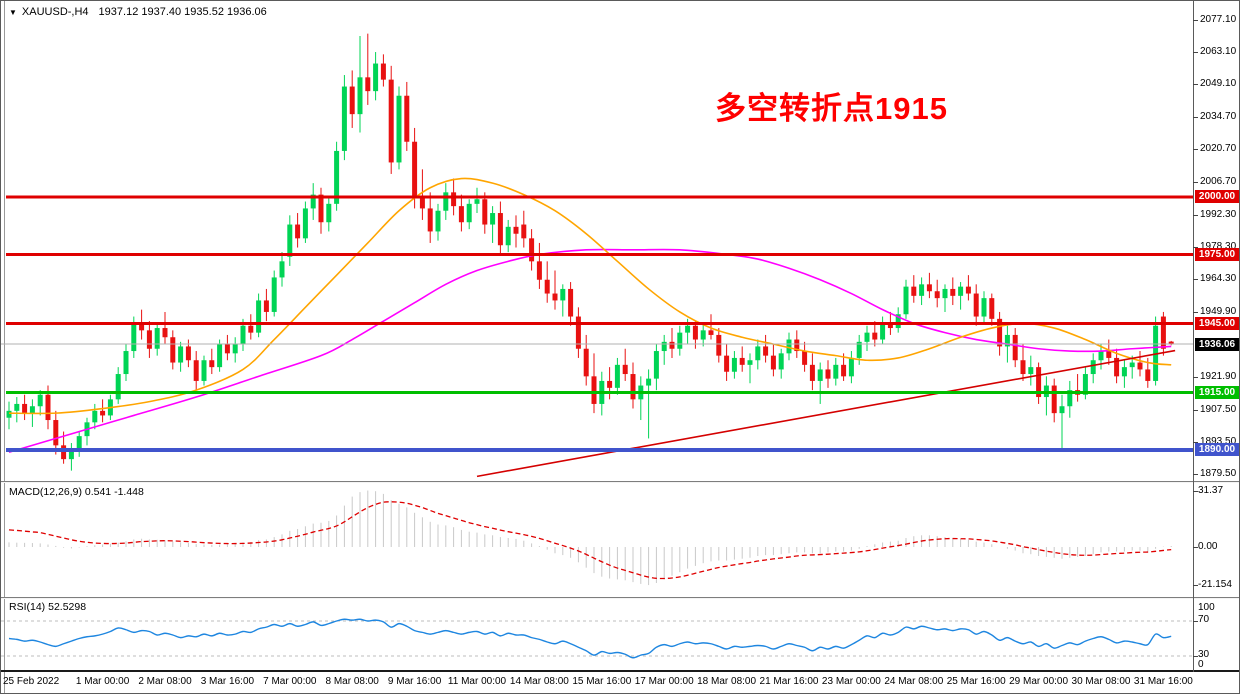  Describe the element at coordinates (102, 681) in the screenshot. I see `time-tick-label: 1 Mar 00:00` at that location.